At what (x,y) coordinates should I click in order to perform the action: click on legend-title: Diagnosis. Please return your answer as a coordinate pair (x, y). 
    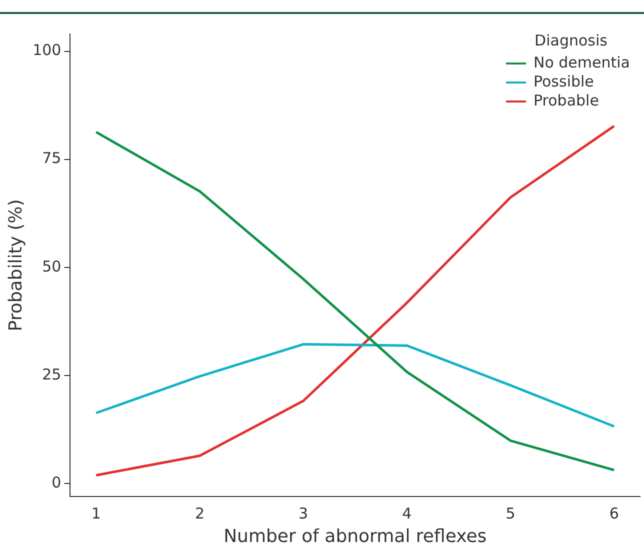
    Looking at the image, I should click on (571, 40).